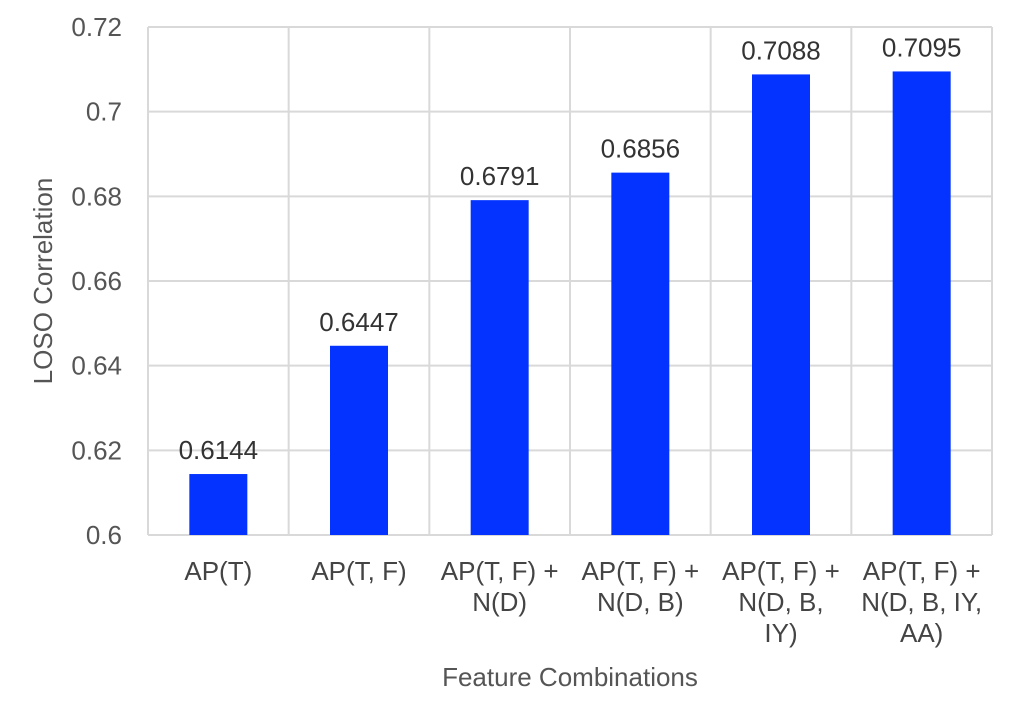 This screenshot has height=719, width=1016. Describe the element at coordinates (96, 450) in the screenshot. I see `y-tick-label: 0.62` at that location.